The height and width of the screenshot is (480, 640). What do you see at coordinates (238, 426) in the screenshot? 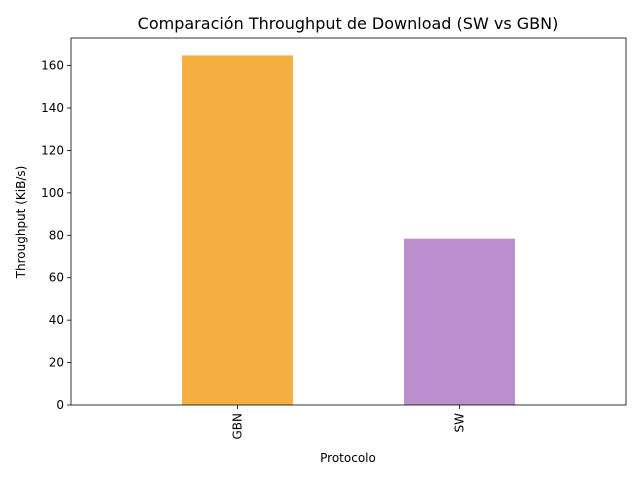
I see `x-tick-label: GBN` at bounding box center [238, 426].